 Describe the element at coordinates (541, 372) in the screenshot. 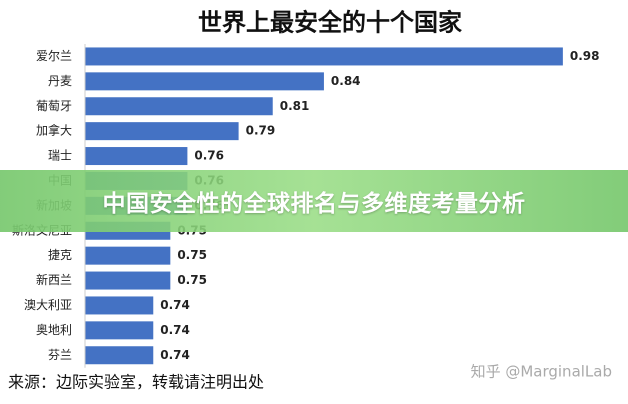

I see `watermark: 知乎 @MarginalLab` at that location.